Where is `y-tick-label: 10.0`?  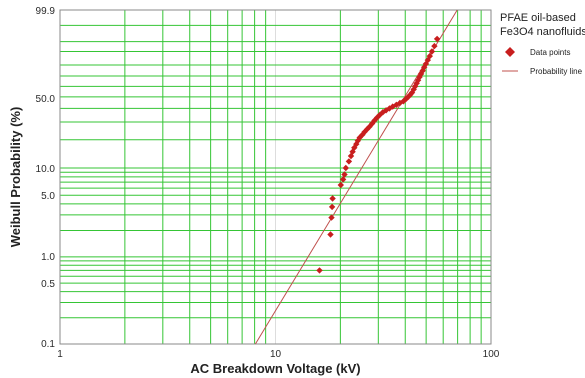
y-tick-label: 10.0 is located at coordinates (46, 169).